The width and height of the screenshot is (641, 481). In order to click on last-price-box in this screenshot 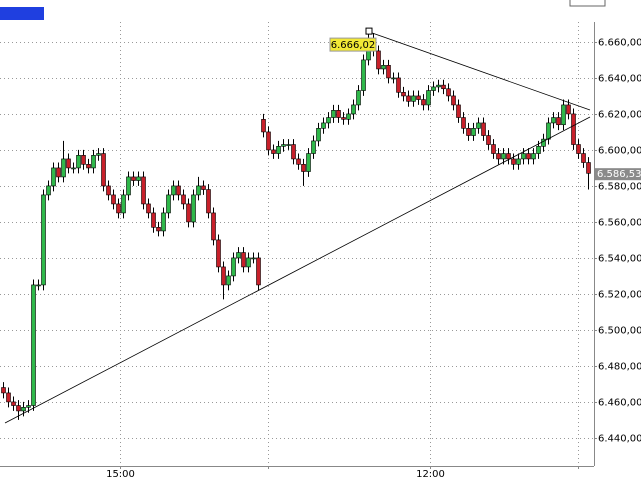, I will do `click(618, 174)`.